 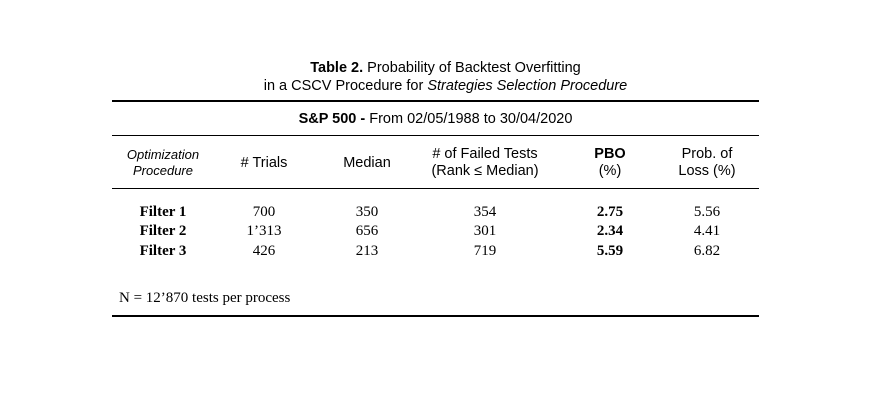 I want to click on caption-italic: Strategies Selection Procedure, so click(x=527, y=86).